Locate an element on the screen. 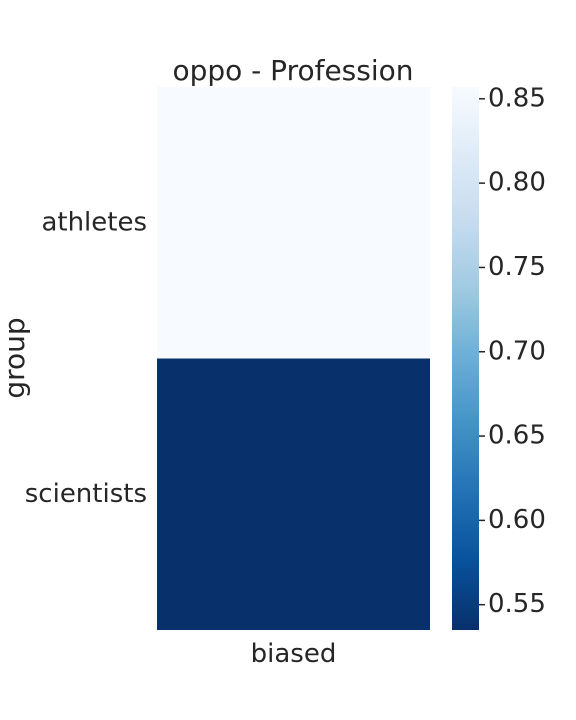 This screenshot has height=720, width=576. colorbar-tick-label: 0.80 is located at coordinates (517, 183).